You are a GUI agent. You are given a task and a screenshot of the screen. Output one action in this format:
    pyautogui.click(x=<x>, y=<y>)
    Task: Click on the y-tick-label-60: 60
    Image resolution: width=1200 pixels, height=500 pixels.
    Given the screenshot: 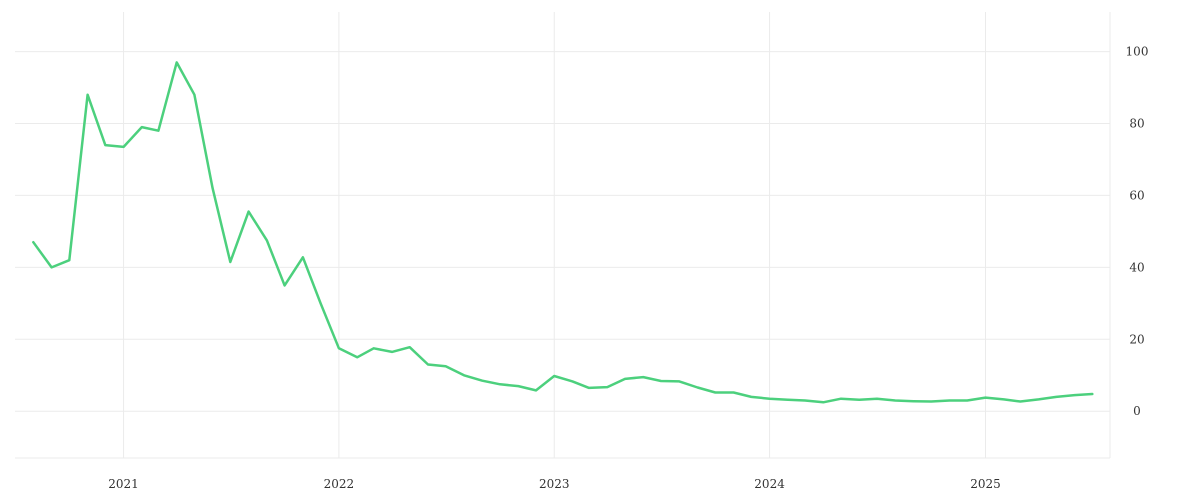 What is the action you would take?
    pyautogui.click(x=1136, y=195)
    